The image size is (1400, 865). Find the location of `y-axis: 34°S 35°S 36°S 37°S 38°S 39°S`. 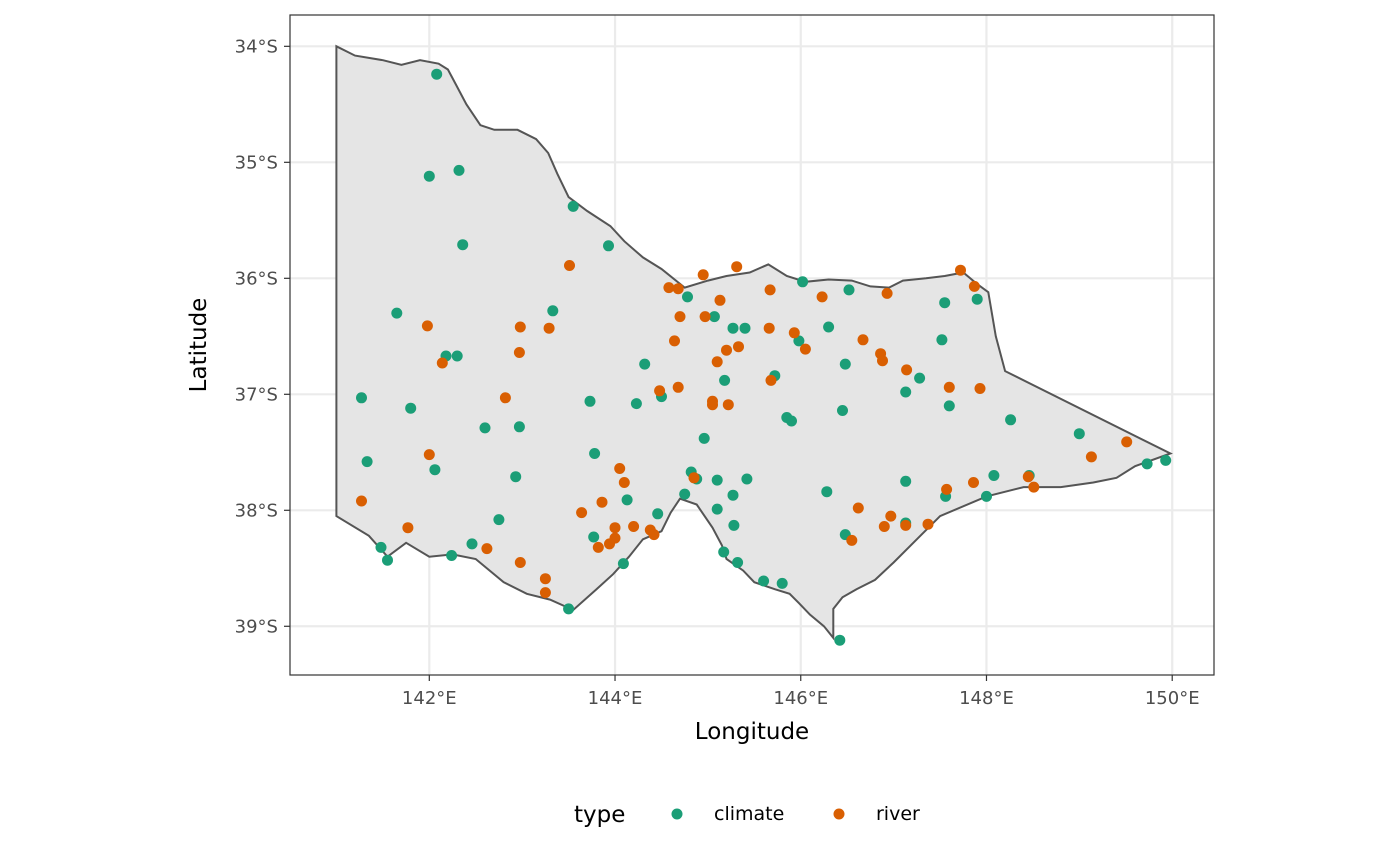

y-axis: 34°S 35°S 36°S 37°S 38°S 39°S is located at coordinates (262, 336).